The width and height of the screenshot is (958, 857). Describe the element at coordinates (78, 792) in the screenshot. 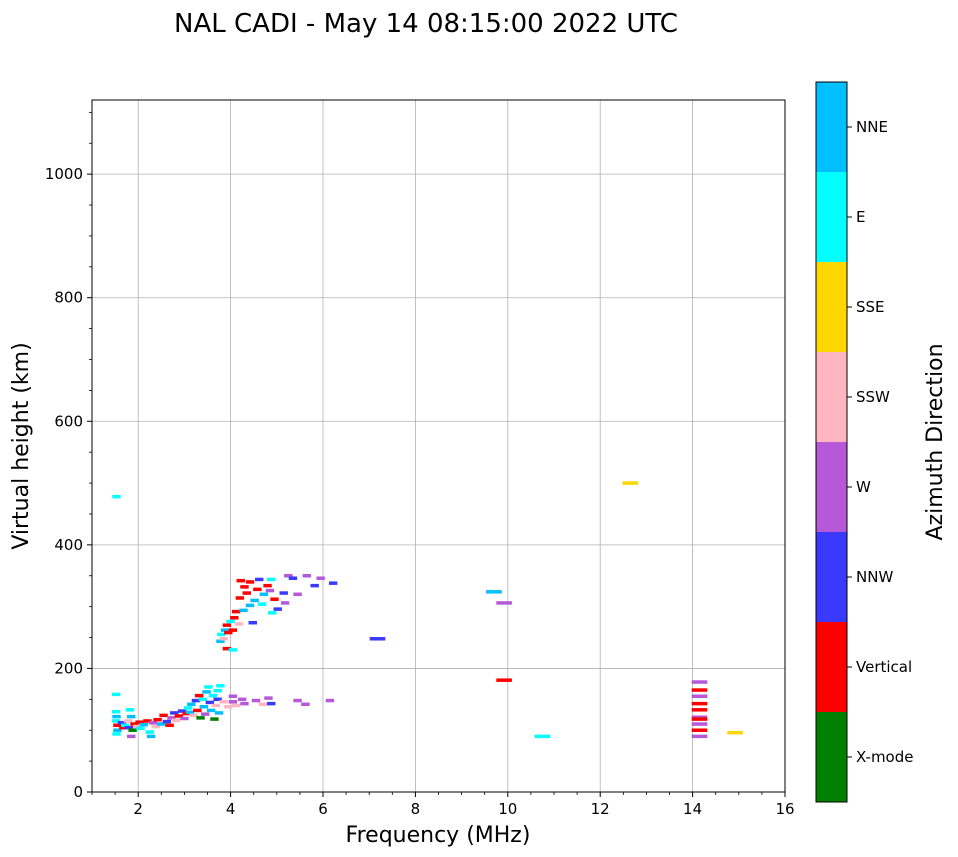

I see `y-tick-label: 0` at that location.